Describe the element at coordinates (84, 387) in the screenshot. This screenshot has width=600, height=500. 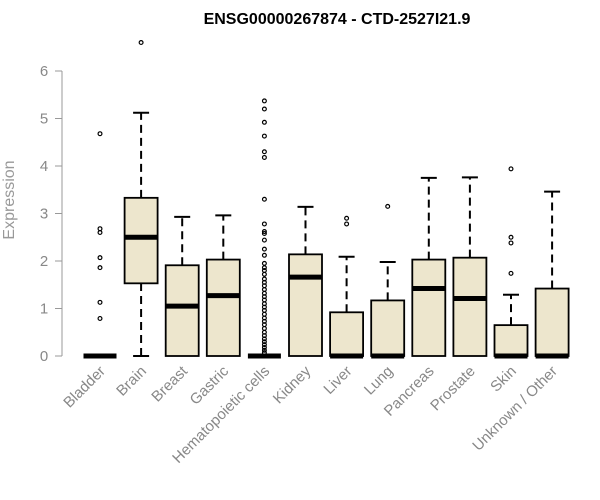
I see `x-tick-label: Bladder` at that location.